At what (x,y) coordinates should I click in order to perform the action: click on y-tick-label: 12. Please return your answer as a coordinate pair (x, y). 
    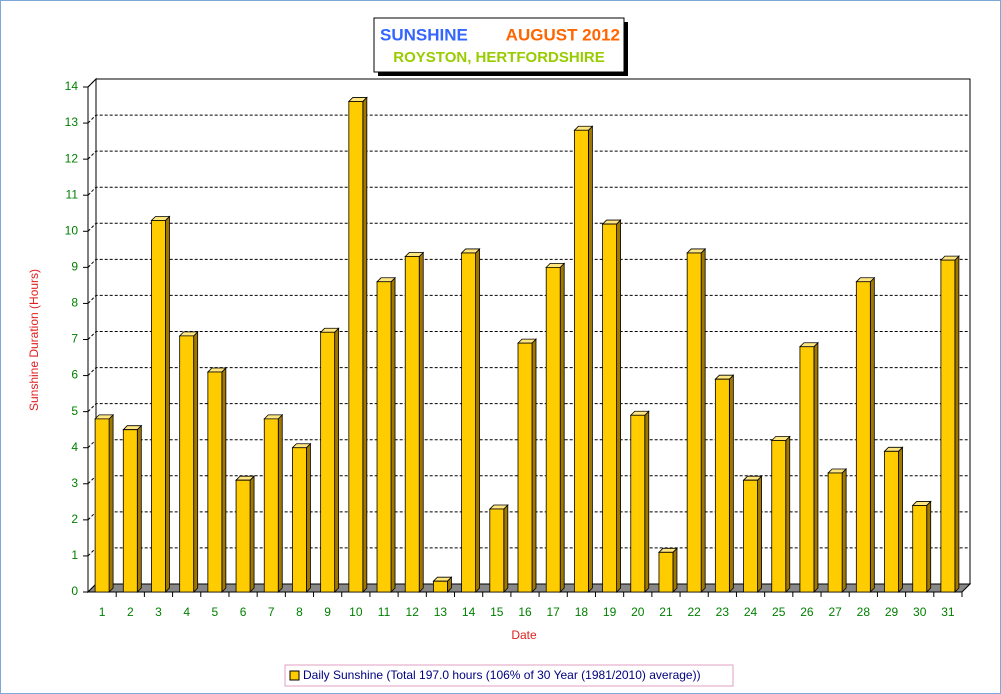
    Looking at the image, I should click on (72, 158).